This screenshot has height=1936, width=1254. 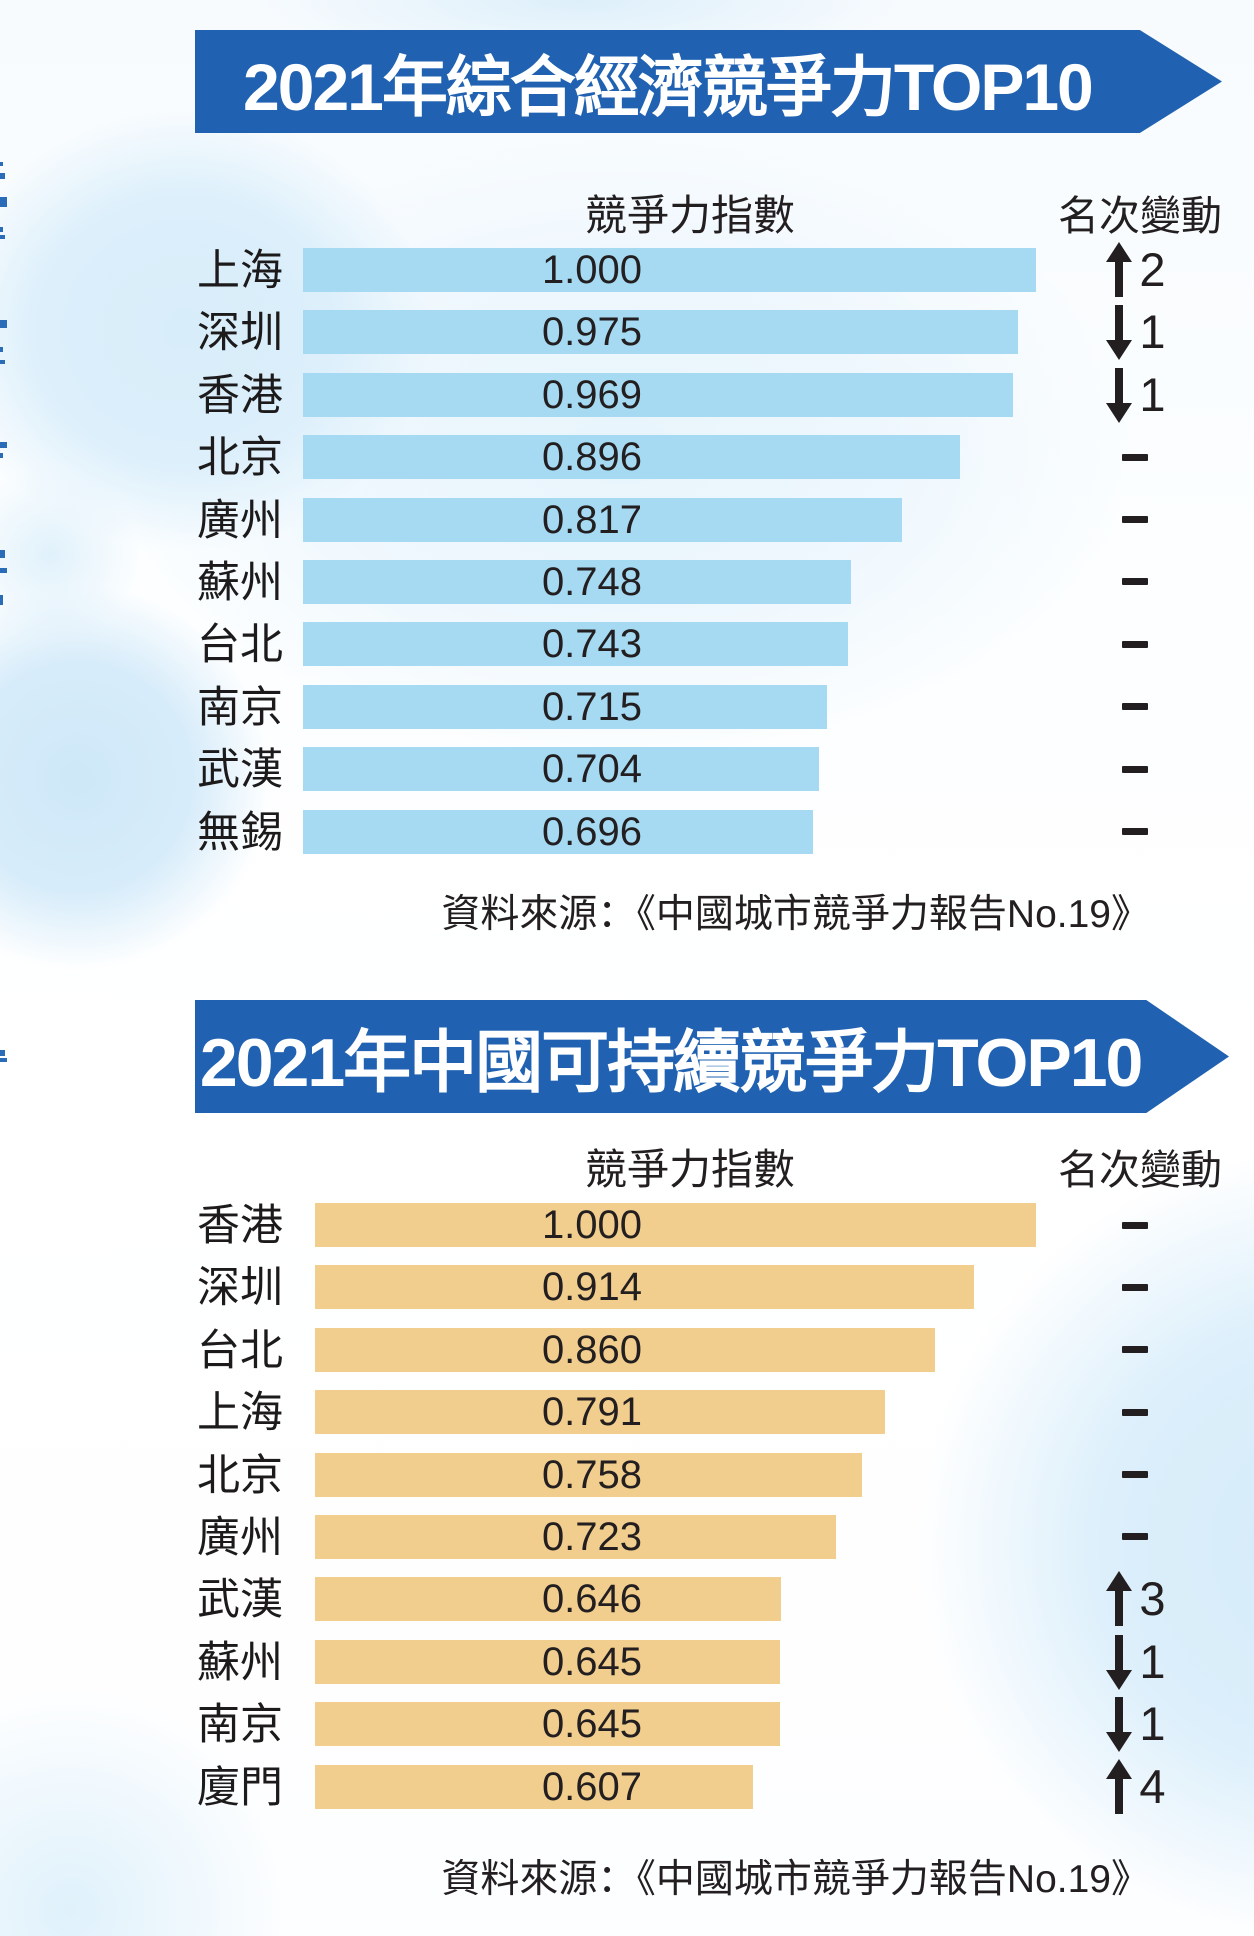 What do you see at coordinates (592, 1536) in the screenshot?
I see `bar-value: 0.723` at bounding box center [592, 1536].